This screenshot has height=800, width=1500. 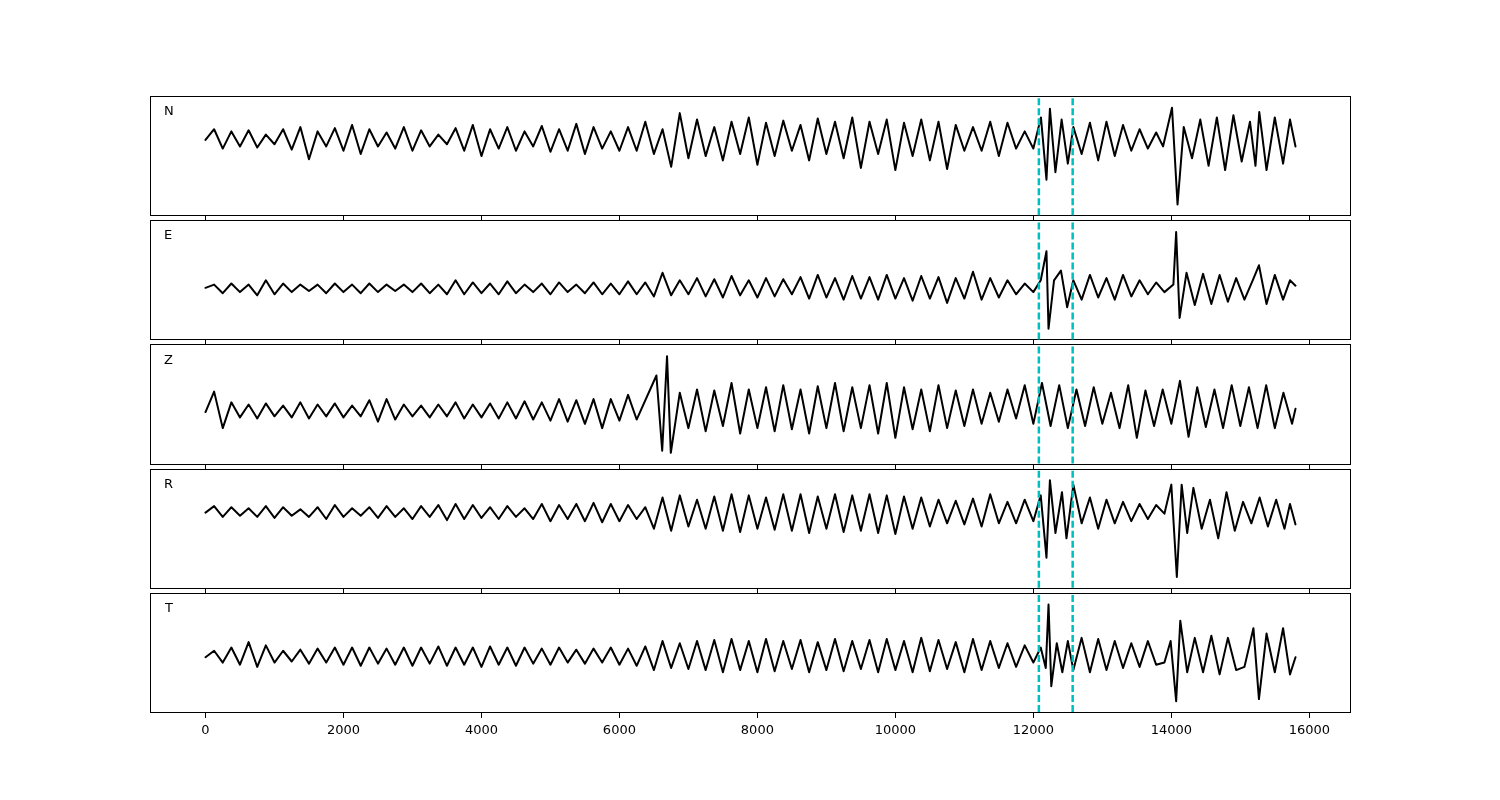 What do you see at coordinates (481, 729) in the screenshot?
I see `x-tick-label: 4000` at bounding box center [481, 729].